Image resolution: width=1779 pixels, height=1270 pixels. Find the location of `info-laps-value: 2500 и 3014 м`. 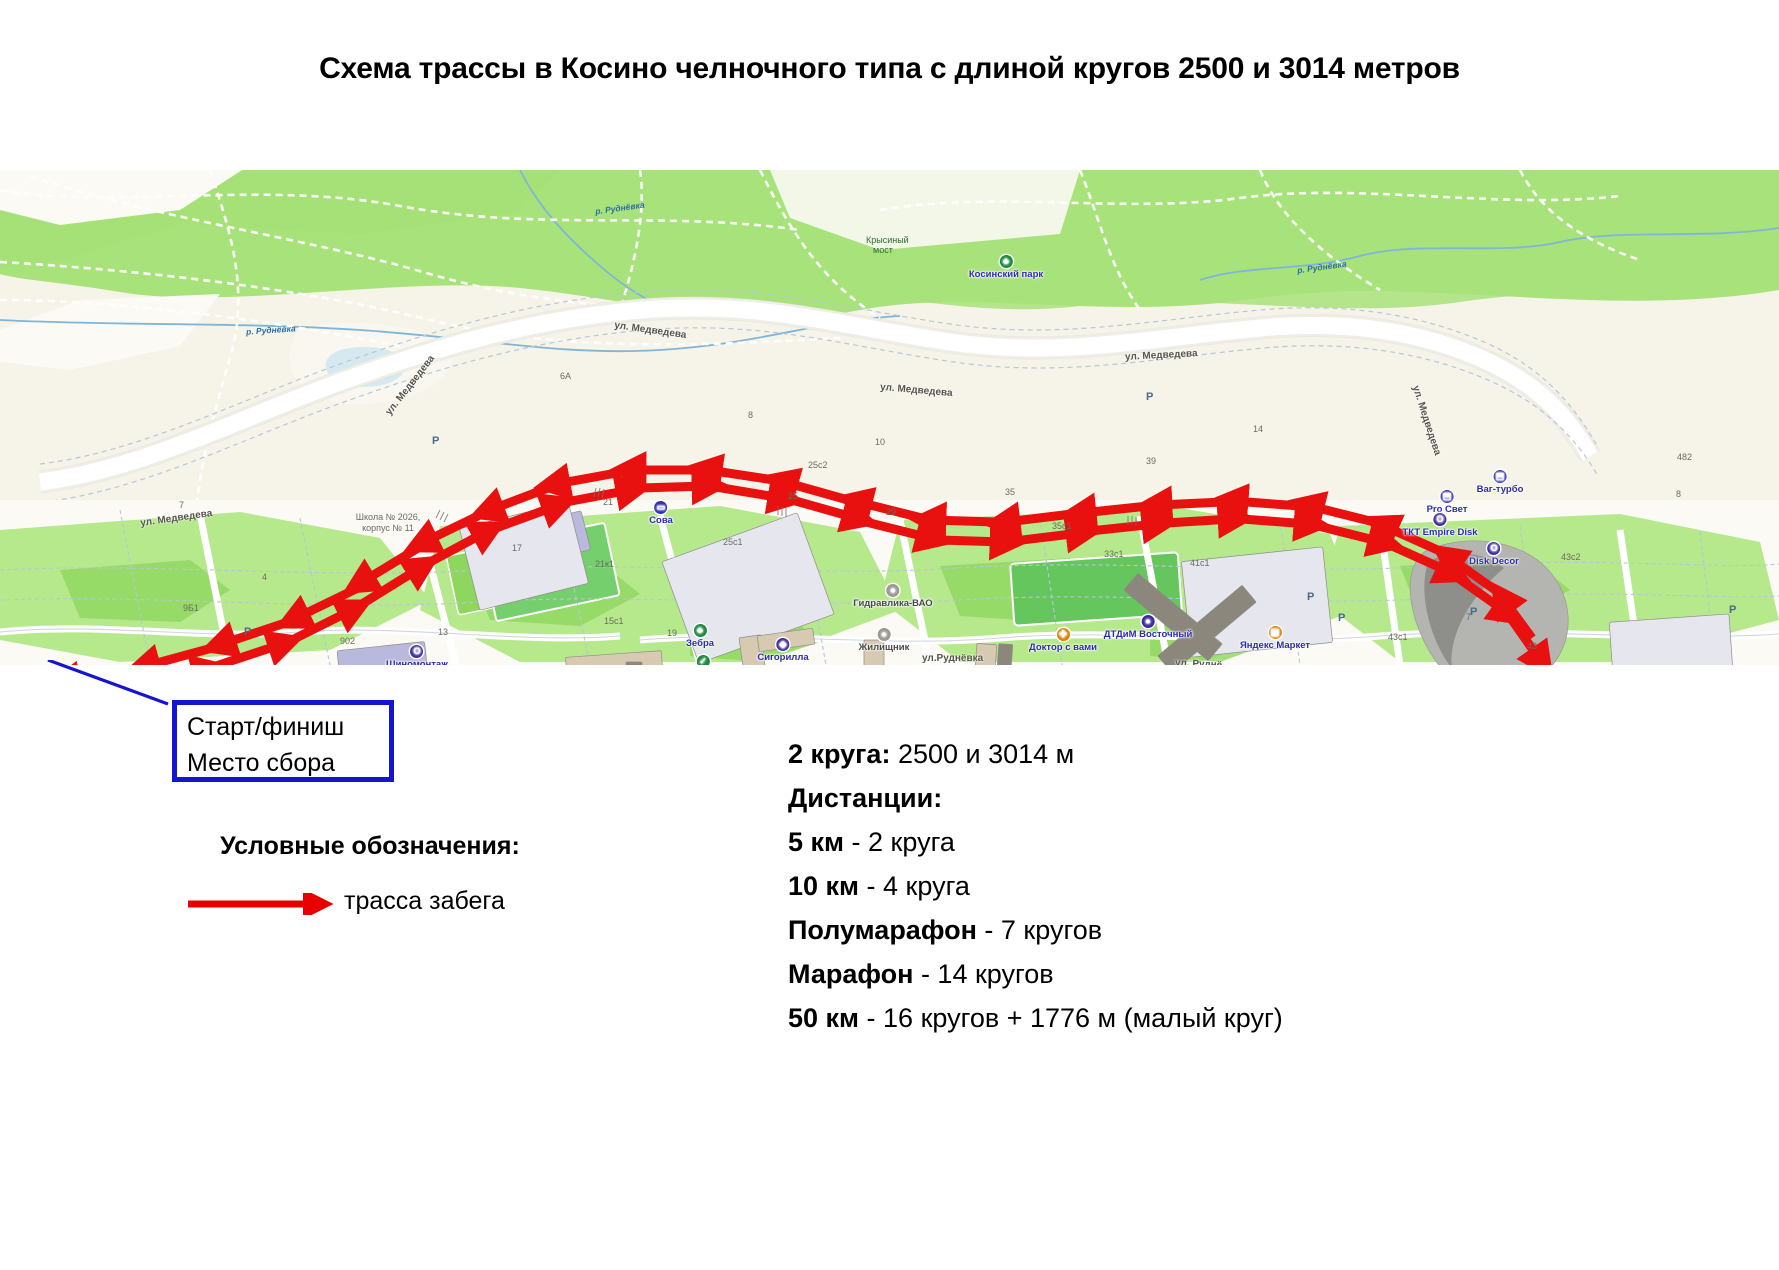

info-laps-value: 2500 и 3014 м is located at coordinates (986, 754).